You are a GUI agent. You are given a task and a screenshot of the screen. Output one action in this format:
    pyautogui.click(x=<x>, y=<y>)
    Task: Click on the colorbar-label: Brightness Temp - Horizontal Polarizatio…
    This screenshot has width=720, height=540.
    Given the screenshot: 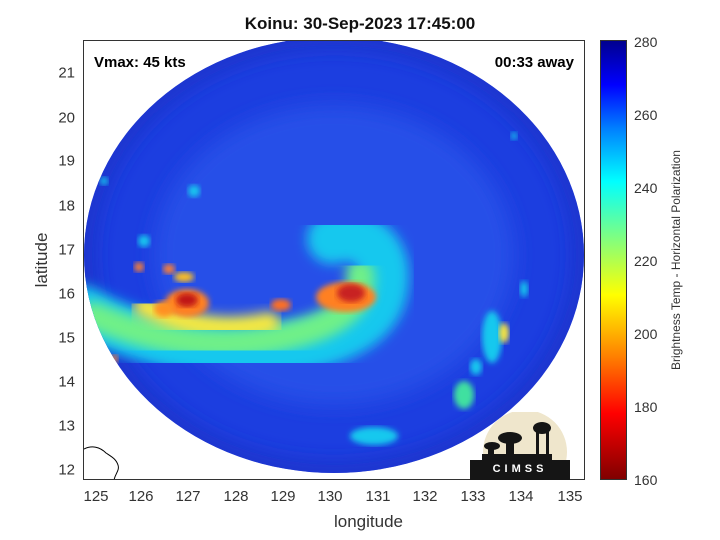 What is the action you would take?
    pyautogui.click(x=676, y=260)
    